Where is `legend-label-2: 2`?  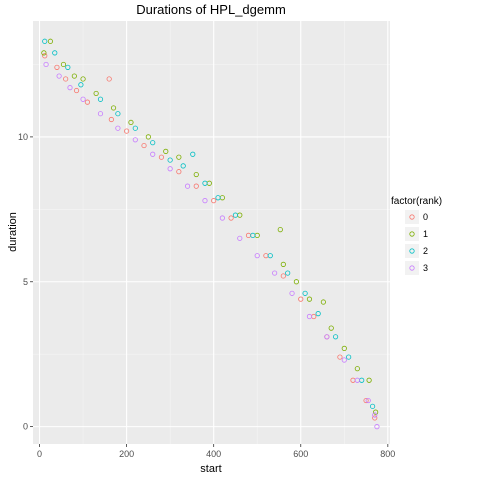
legend-label-2: 2 is located at coordinates (425, 251).